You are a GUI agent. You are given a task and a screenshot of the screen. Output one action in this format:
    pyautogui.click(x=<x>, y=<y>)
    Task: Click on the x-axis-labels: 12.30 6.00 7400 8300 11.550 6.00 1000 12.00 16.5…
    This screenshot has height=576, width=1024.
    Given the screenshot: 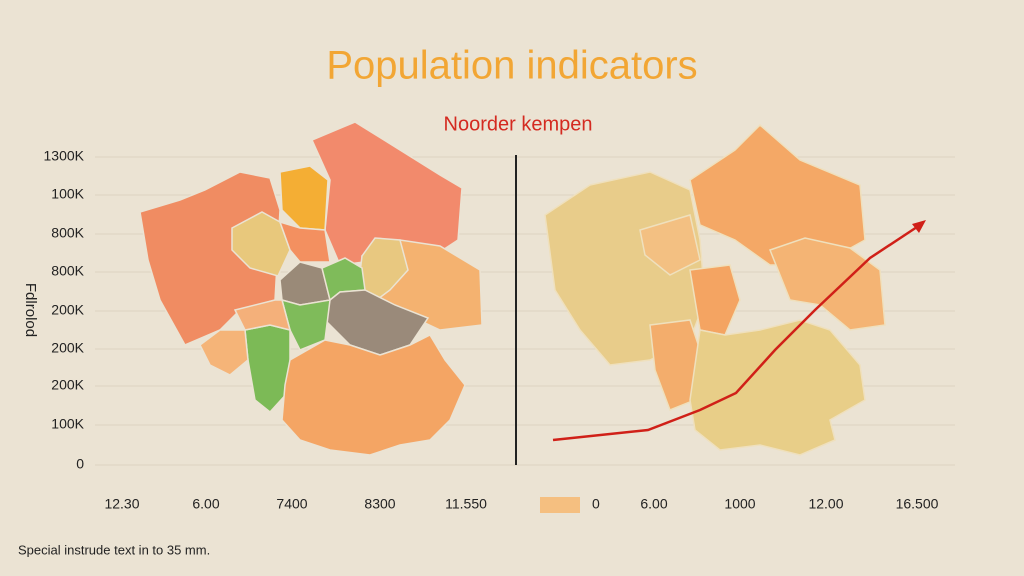 What is the action you would take?
    pyautogui.click(x=521, y=504)
    